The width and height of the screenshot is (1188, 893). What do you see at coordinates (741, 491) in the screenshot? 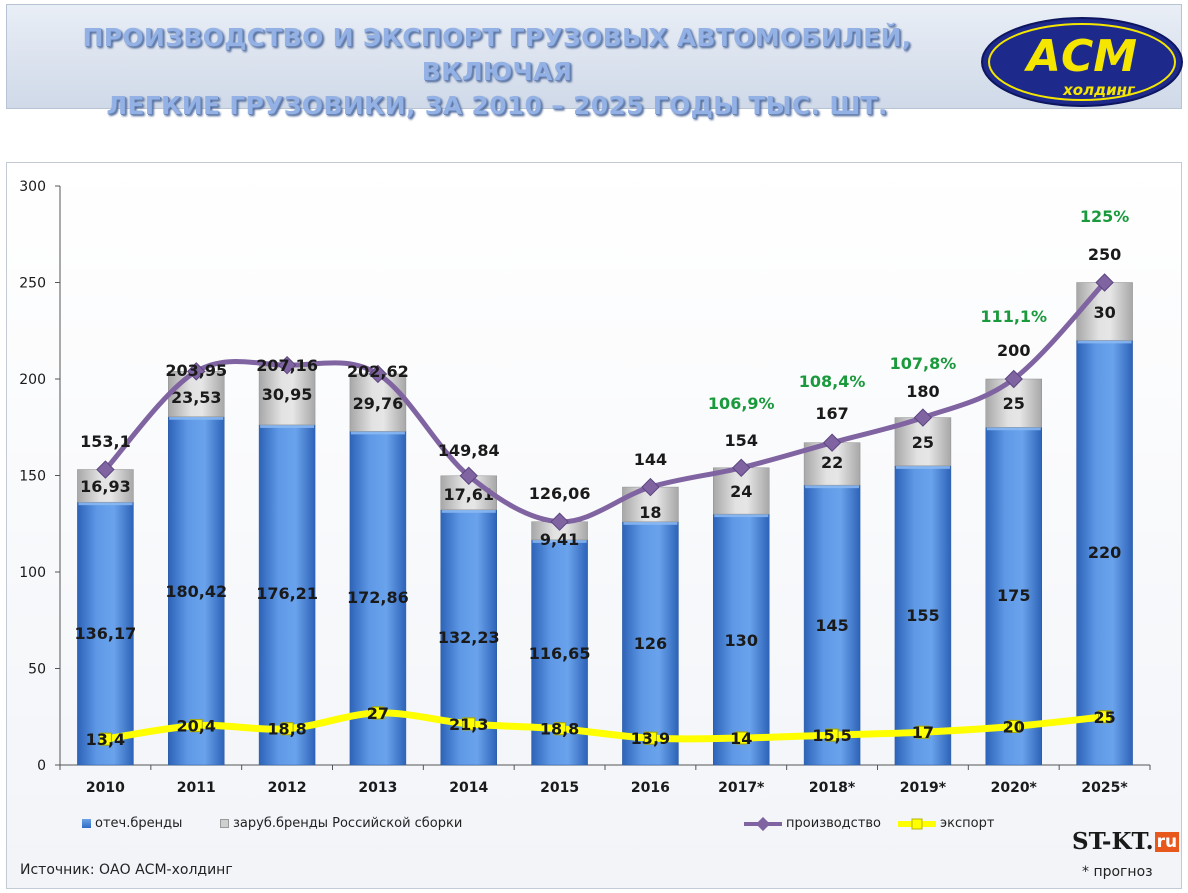
I see `bar-foreign-label: 24` at bounding box center [741, 491].